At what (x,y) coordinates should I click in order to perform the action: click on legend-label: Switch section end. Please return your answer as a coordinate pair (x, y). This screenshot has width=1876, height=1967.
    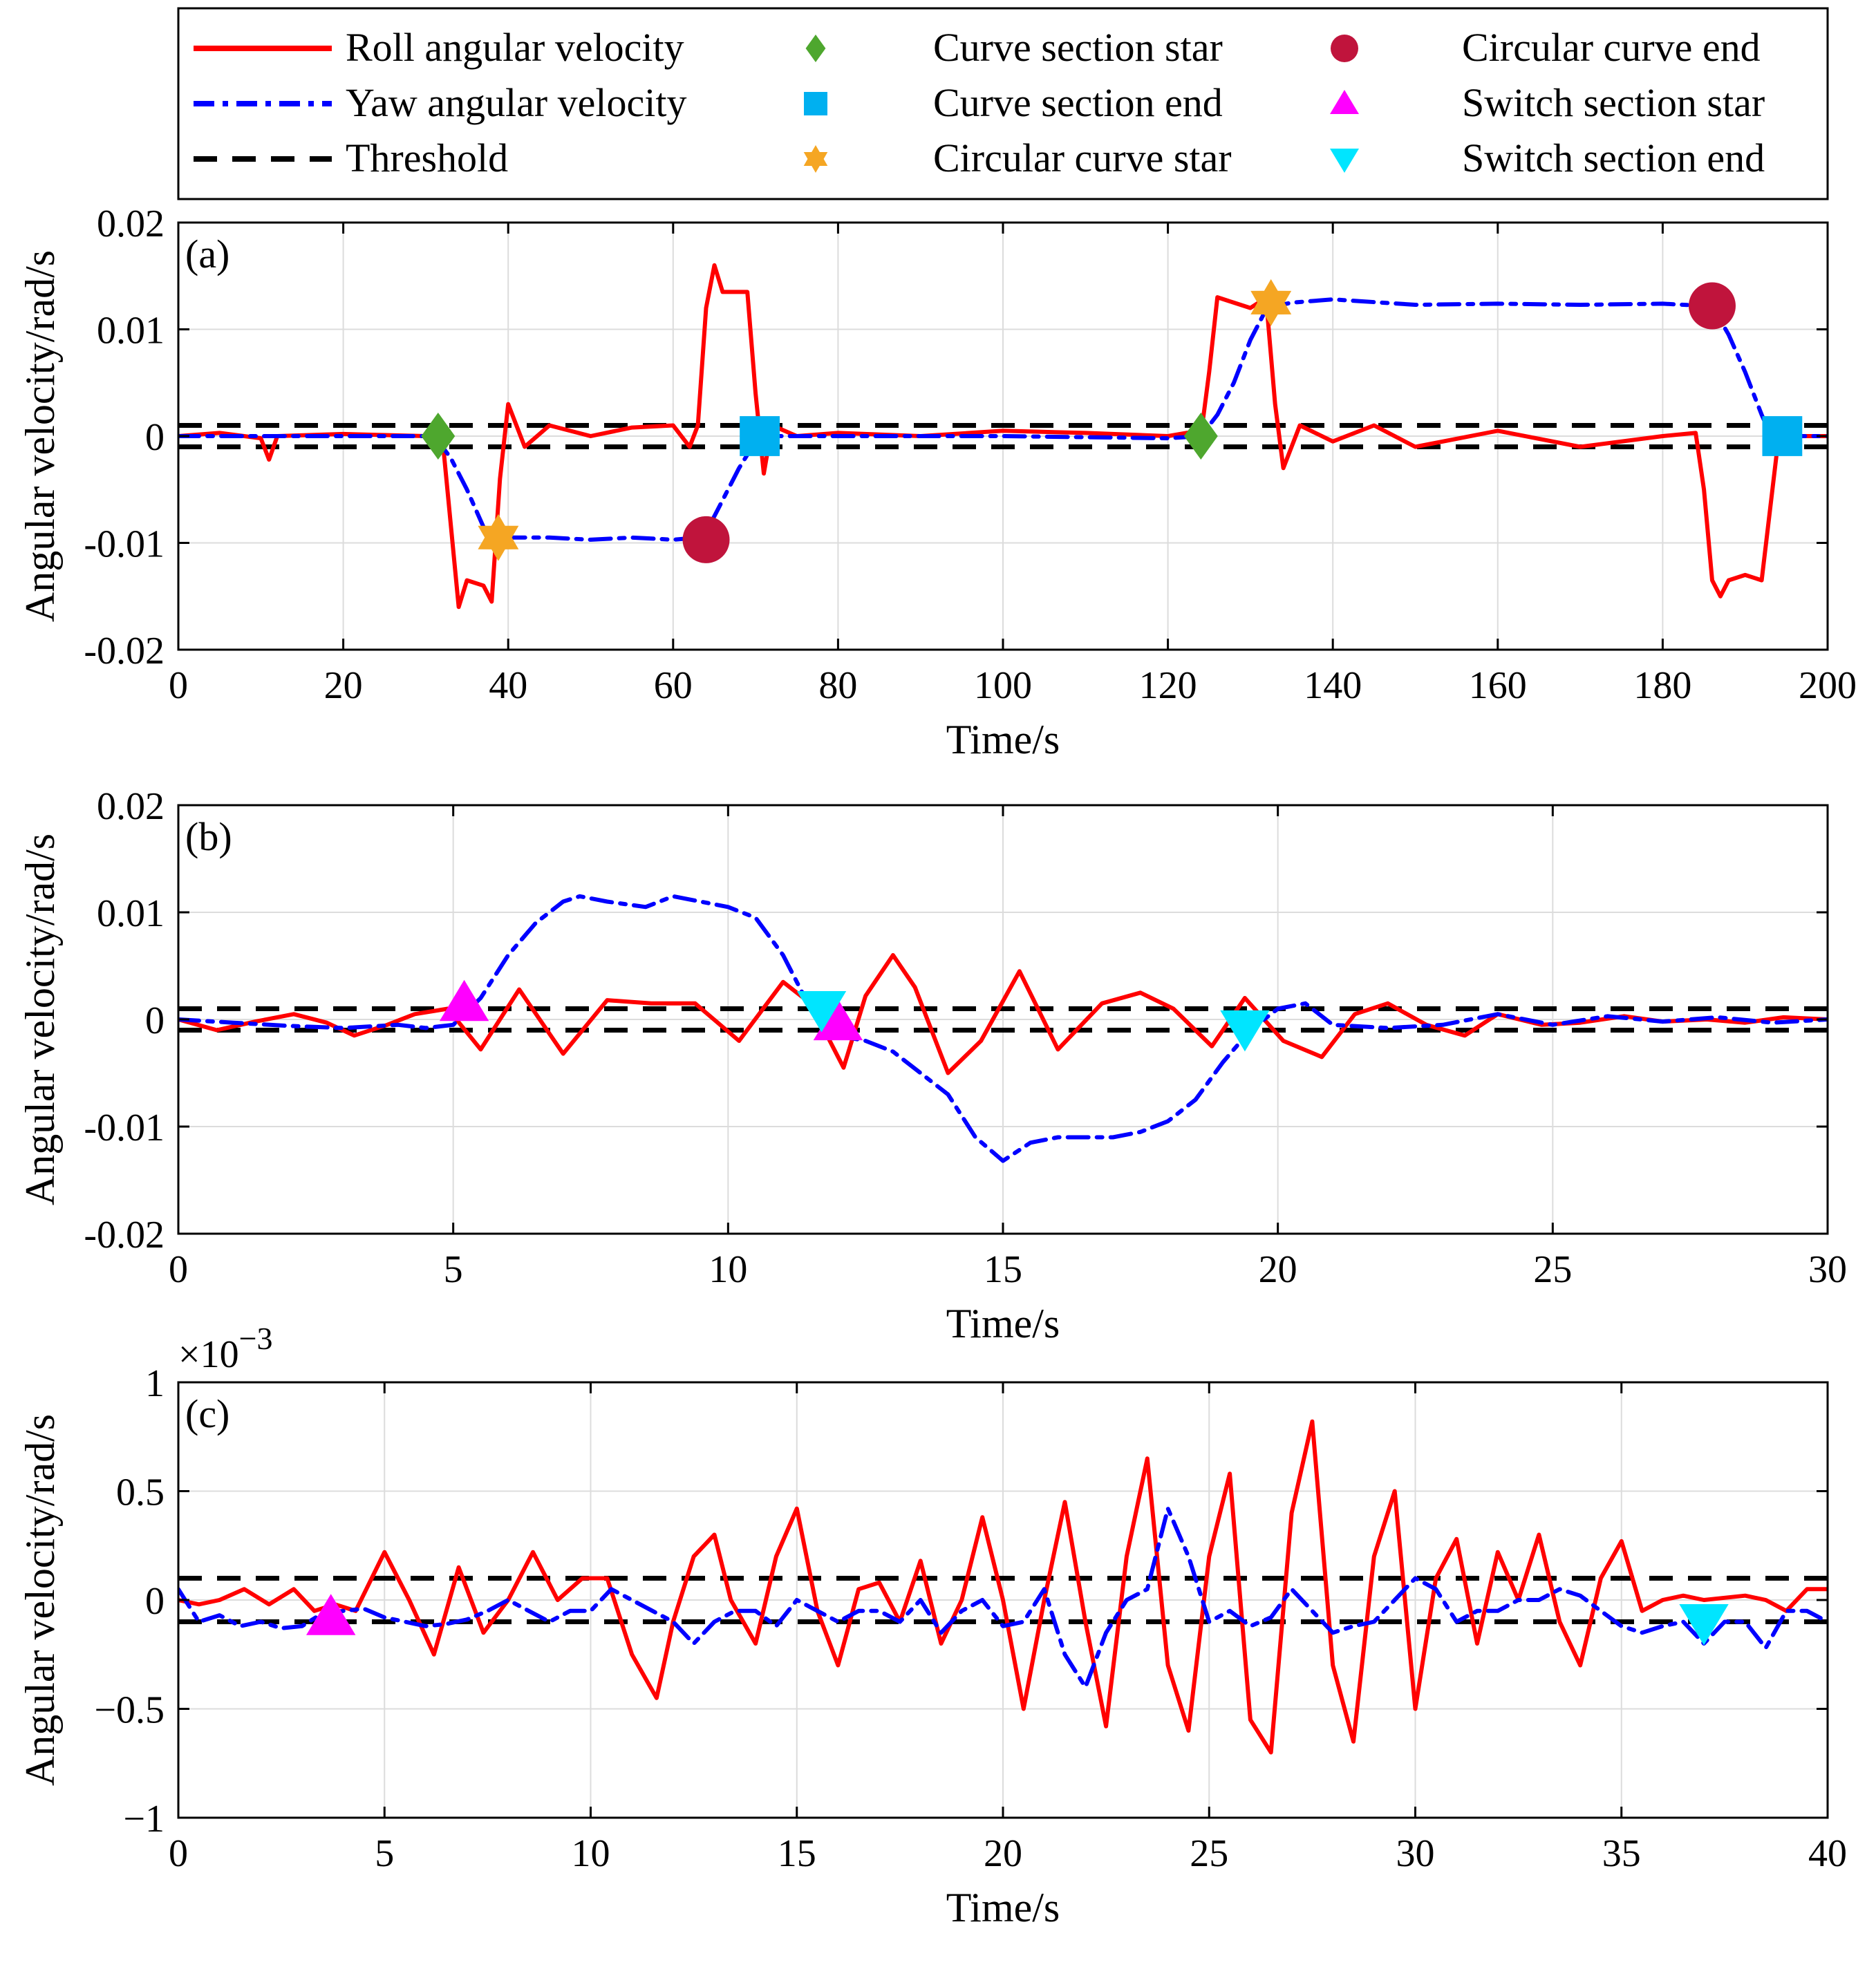
    Looking at the image, I should click on (1613, 157).